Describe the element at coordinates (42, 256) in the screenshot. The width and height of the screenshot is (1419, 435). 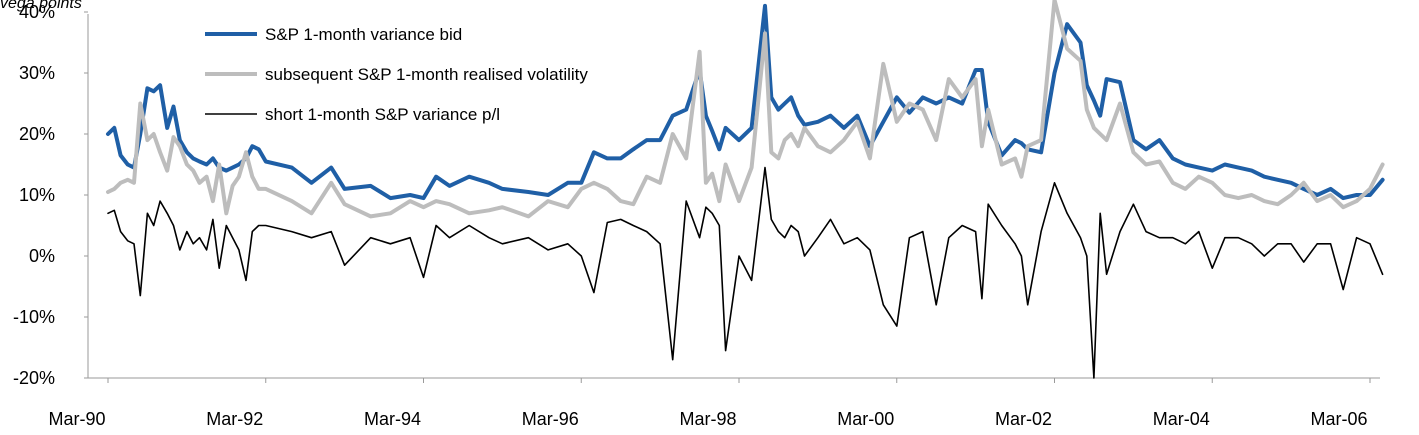
I see `y-tick-label: 0%` at that location.